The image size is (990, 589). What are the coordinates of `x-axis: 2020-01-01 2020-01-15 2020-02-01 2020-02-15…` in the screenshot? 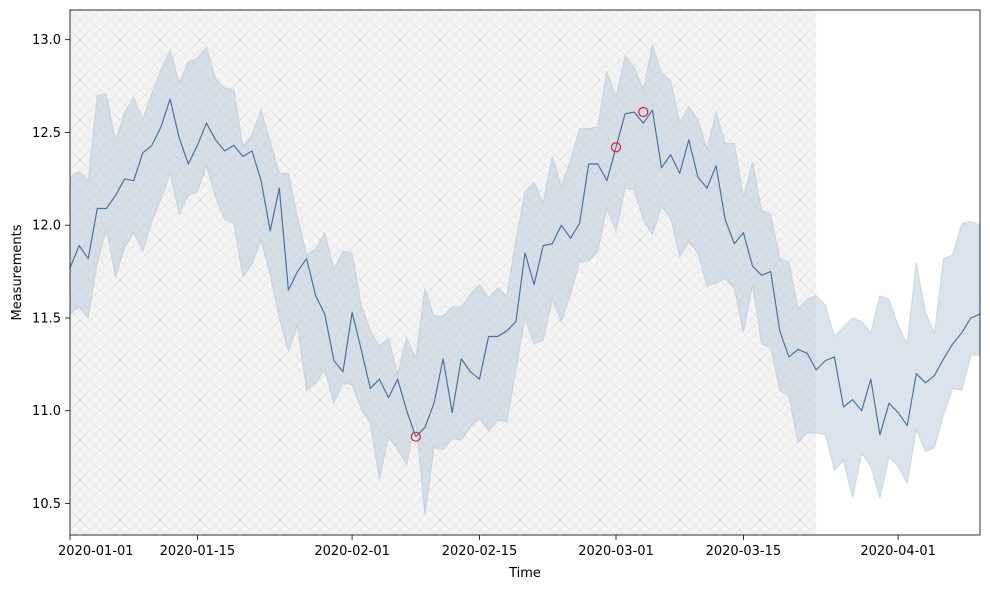 It's located at (497, 547).